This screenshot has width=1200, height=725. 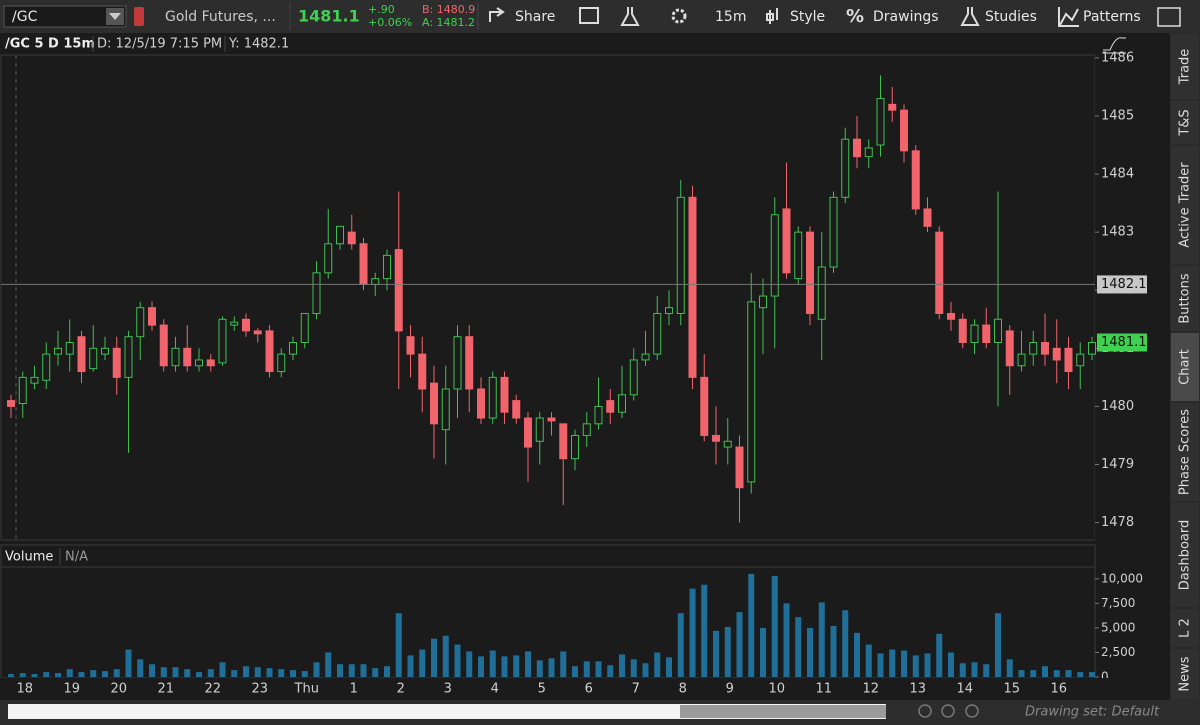 What do you see at coordinates (1169, 17) in the screenshot?
I see `layout-icon` at bounding box center [1169, 17].